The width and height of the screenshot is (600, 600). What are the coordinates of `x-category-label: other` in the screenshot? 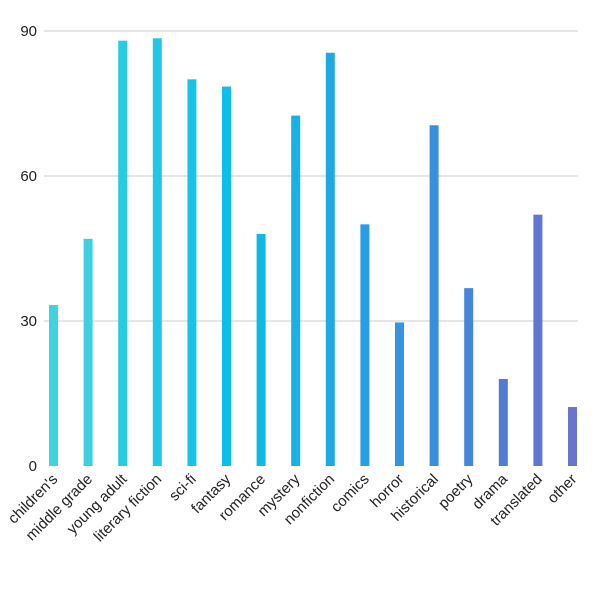 It's located at (562, 489).